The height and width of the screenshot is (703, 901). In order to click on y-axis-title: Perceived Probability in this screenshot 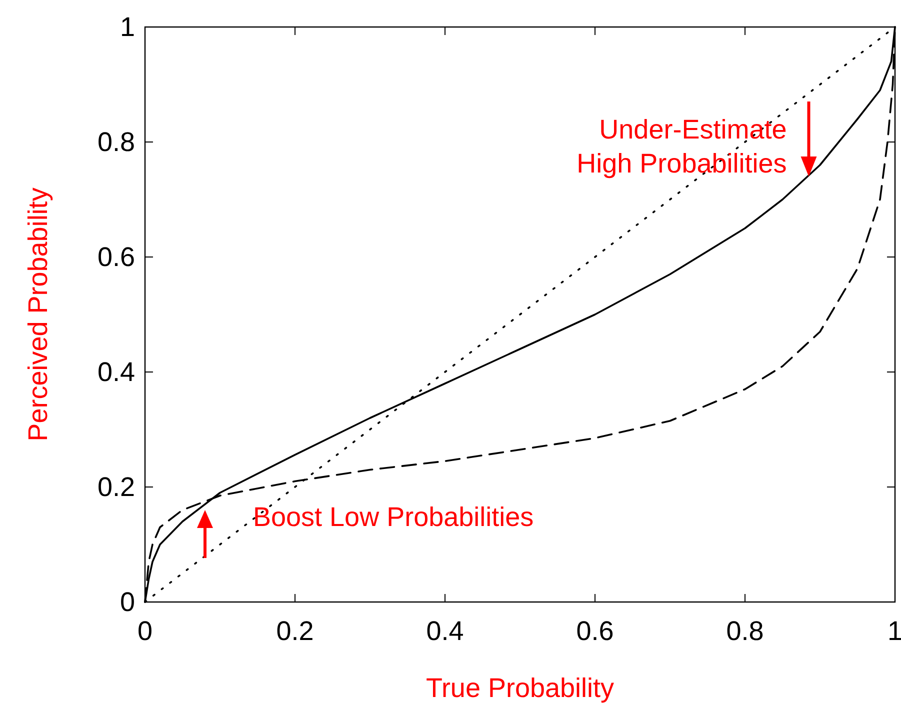, I will do `click(38, 314)`.